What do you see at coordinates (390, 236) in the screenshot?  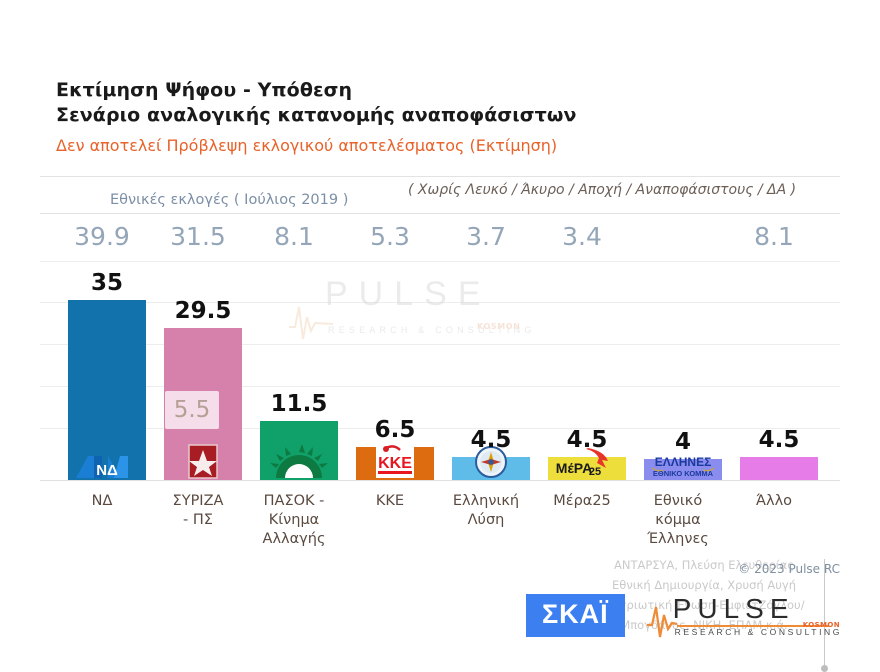 I see `reference-value: 5.3` at bounding box center [390, 236].